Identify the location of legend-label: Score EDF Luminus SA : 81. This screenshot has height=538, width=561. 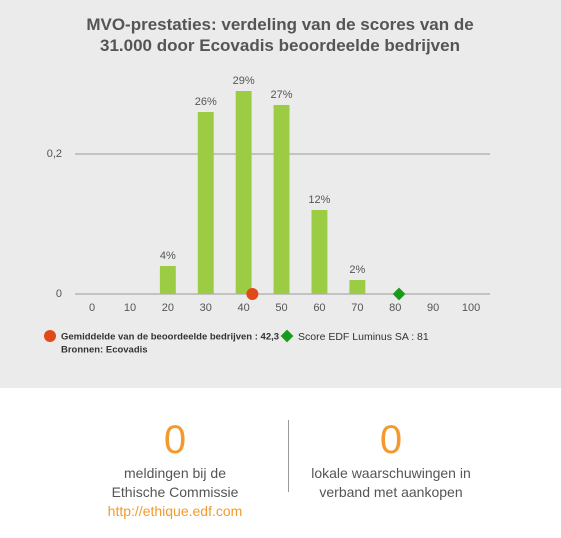
(363, 337).